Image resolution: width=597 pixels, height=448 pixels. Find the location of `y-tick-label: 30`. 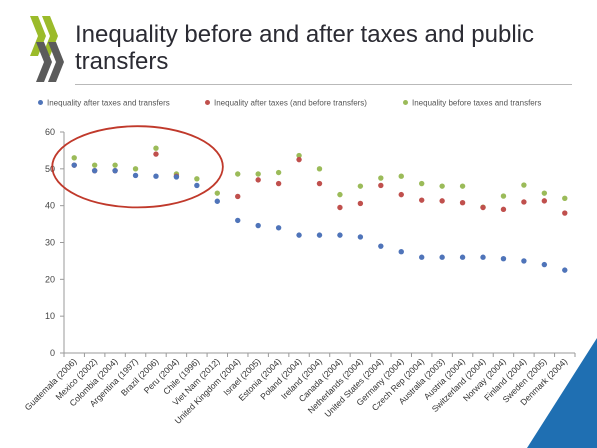

y-tick-label: 30 is located at coordinates (50, 243).